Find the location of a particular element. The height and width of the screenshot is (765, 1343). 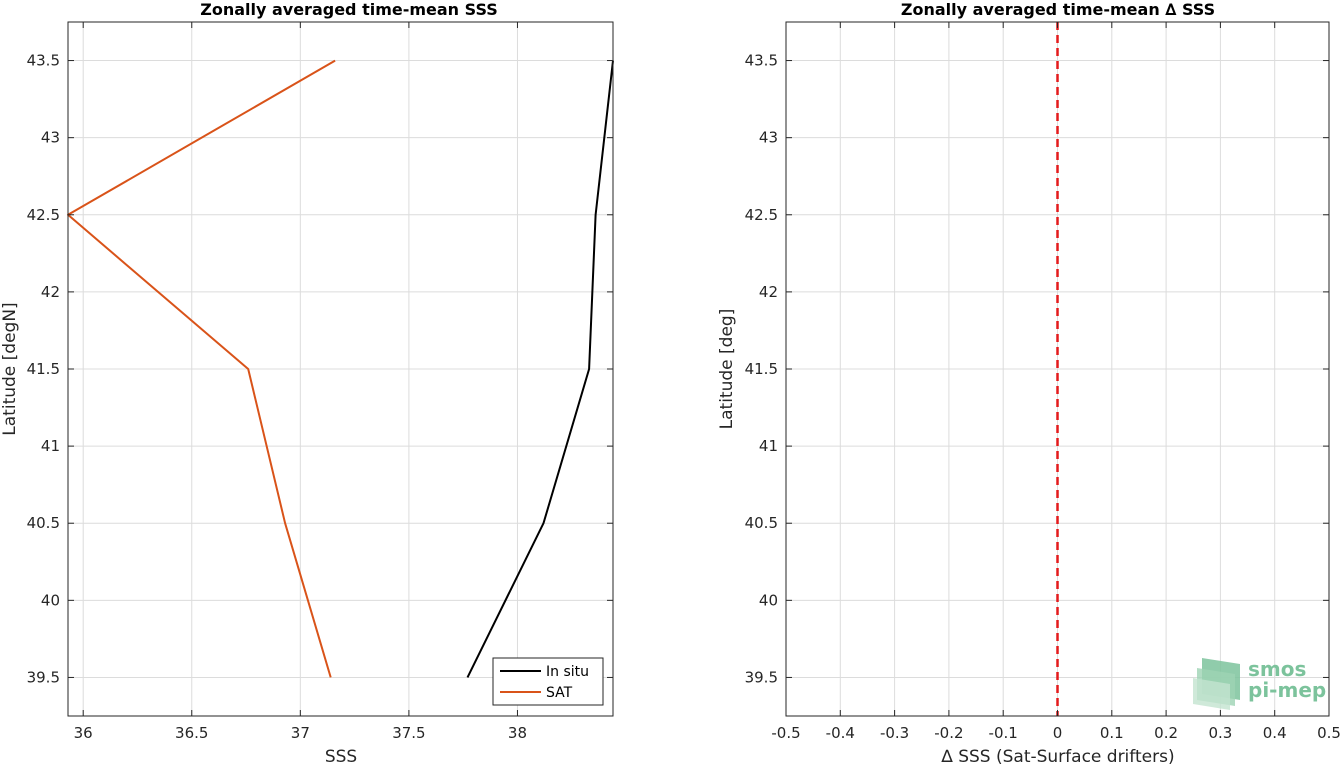

delta-sss-x-tick-label: -0.2 is located at coordinates (948, 733).